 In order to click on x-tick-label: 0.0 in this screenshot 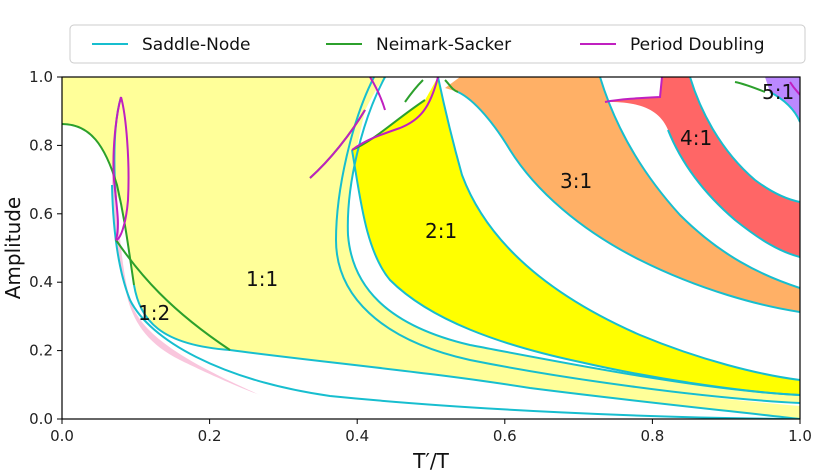, I will do `click(62, 436)`.